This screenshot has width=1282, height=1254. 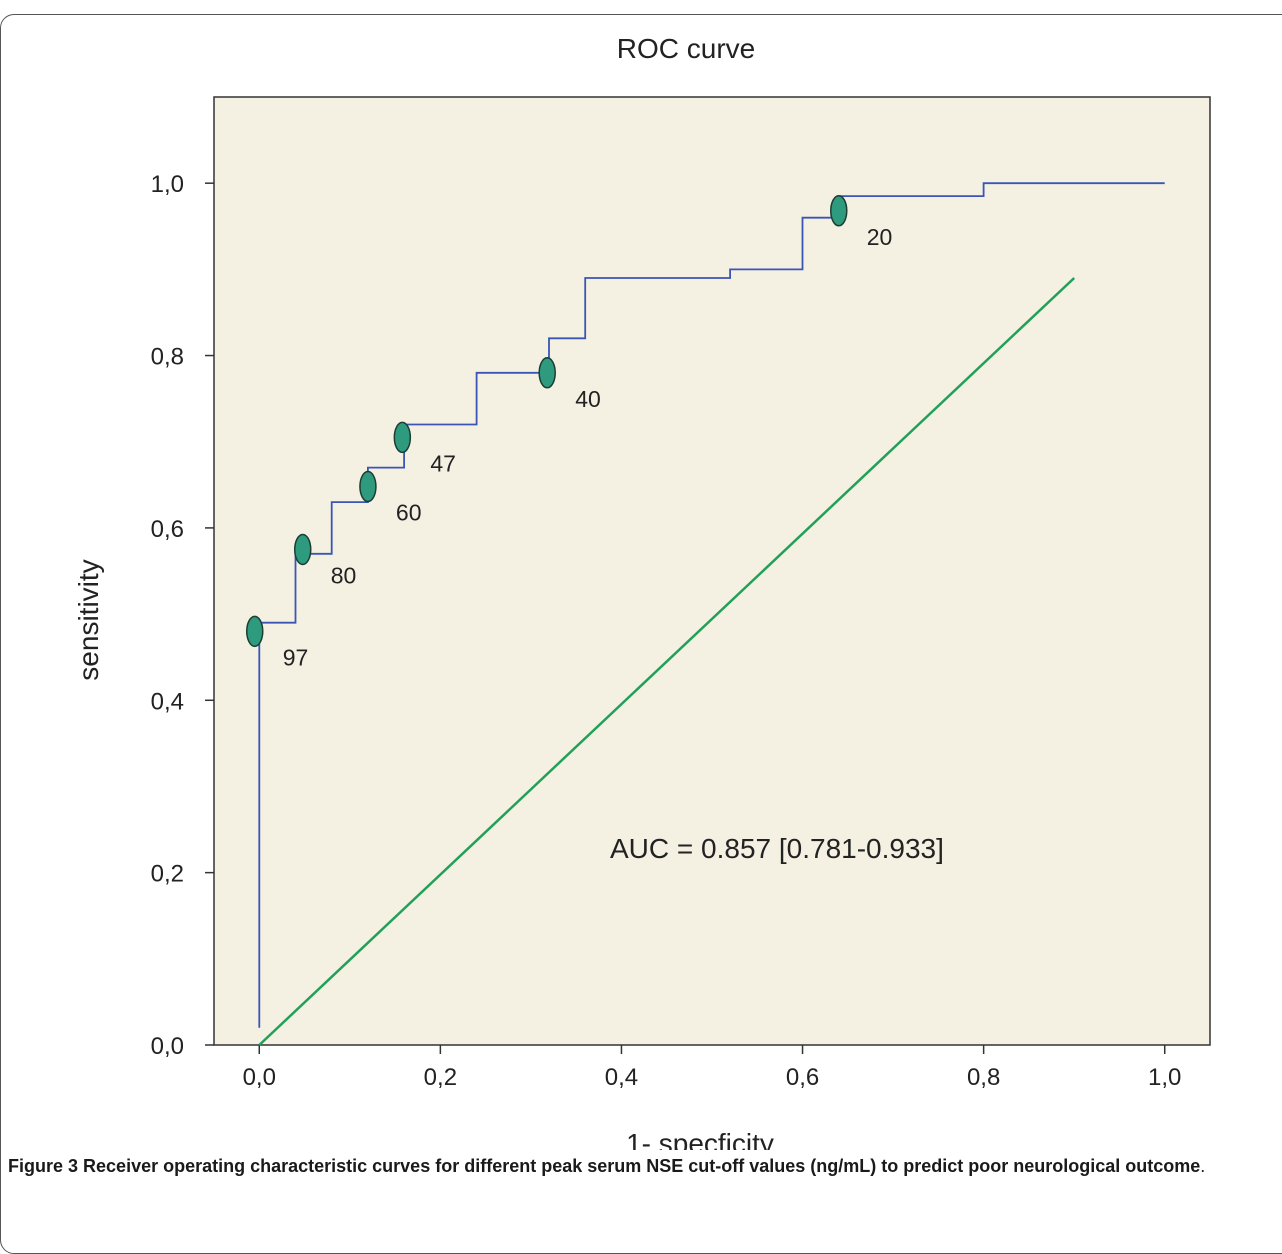 What do you see at coordinates (1164, 1077) in the screenshot?
I see `x-tick-label: 1,0` at bounding box center [1164, 1077].